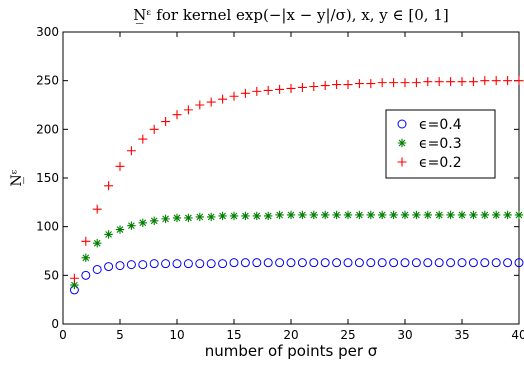 This screenshot has height=371, width=524. I want to click on y-tick-label: 150, so click(47, 178).